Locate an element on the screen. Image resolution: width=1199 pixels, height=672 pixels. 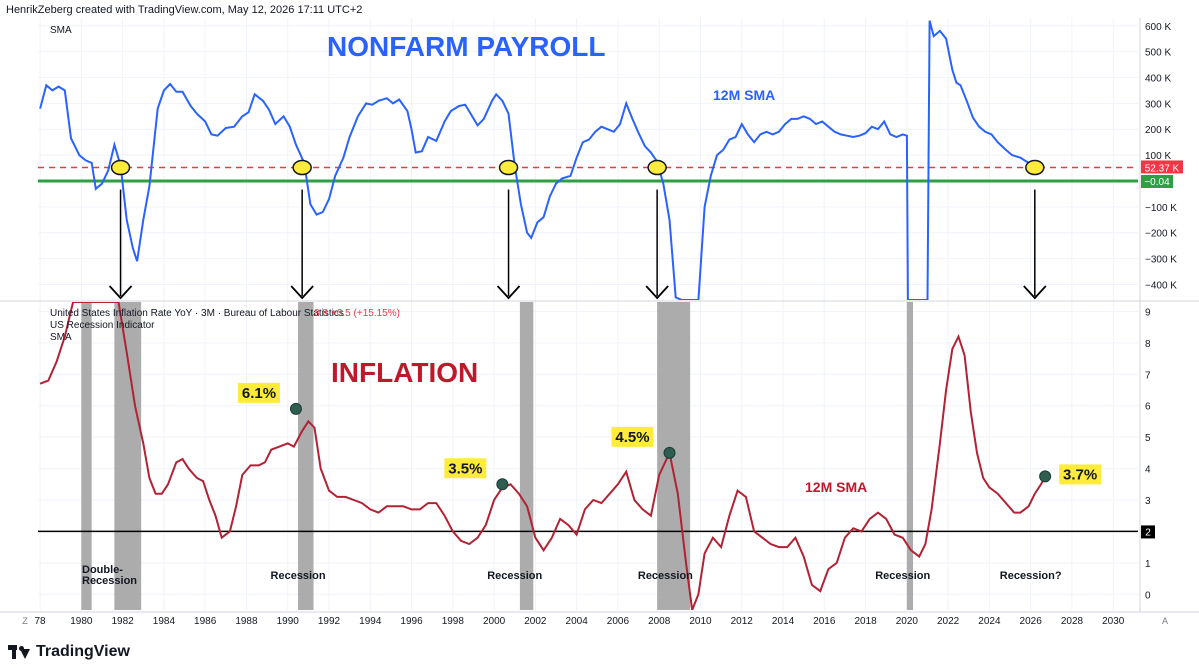
inflation-title: INFLATION is located at coordinates (404, 372).